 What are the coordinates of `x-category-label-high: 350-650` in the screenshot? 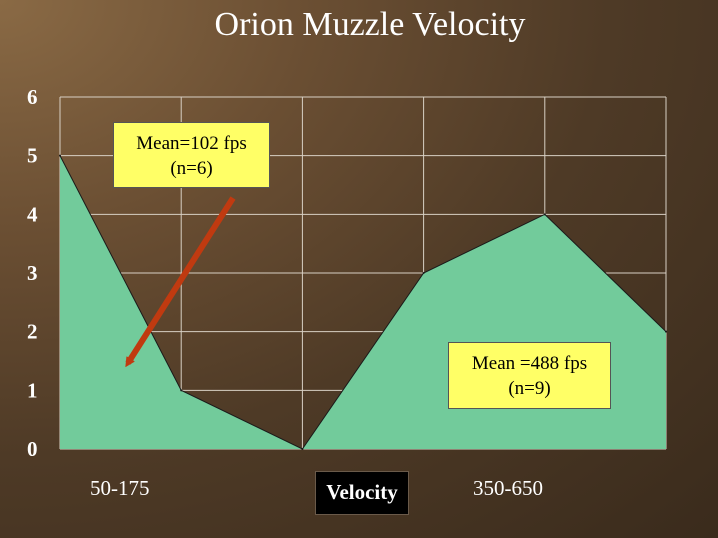 It's located at (508, 488).